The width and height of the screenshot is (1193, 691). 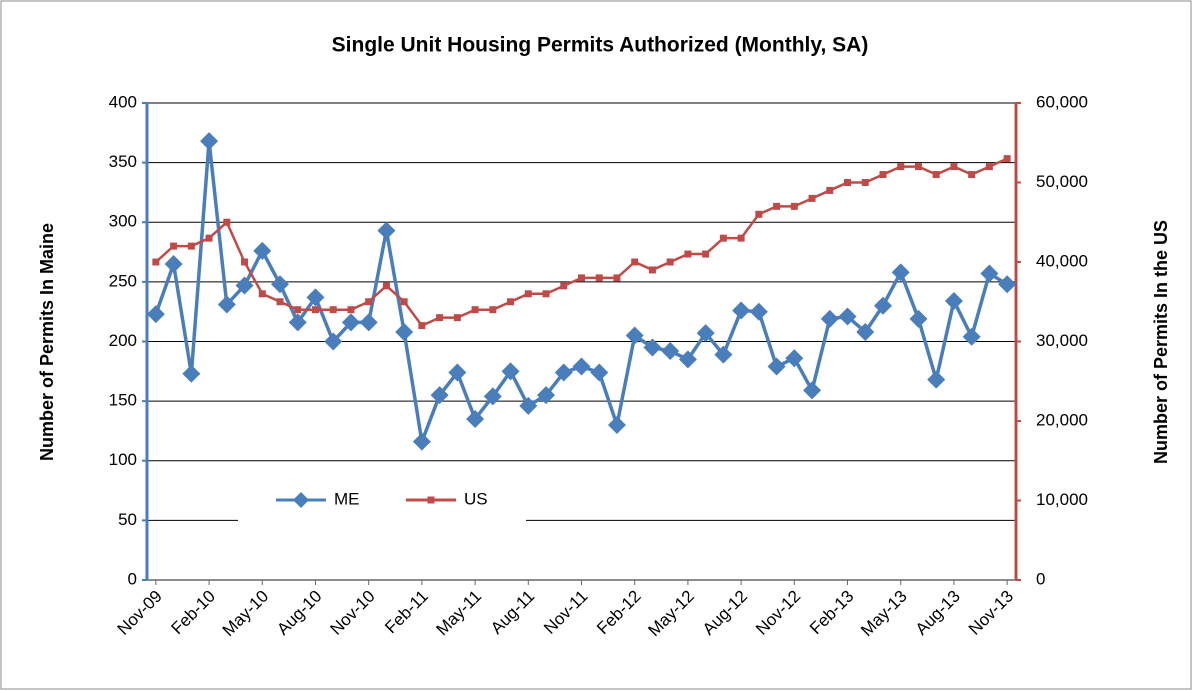 What do you see at coordinates (1062, 340) in the screenshot?
I see `y2-tick-label: 30,000` at bounding box center [1062, 340].